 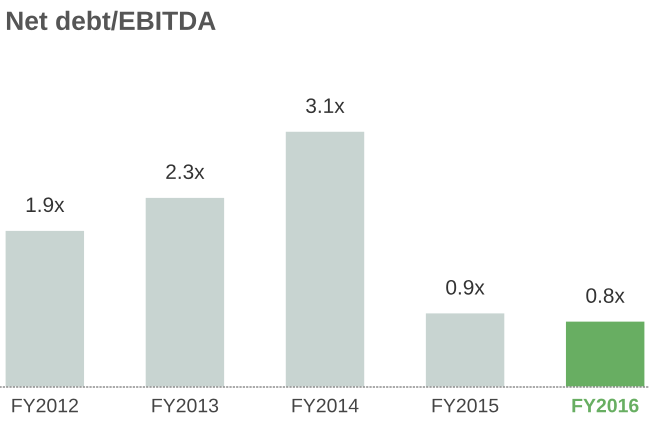 I want to click on data-label: 0.8x, so click(x=605, y=295).